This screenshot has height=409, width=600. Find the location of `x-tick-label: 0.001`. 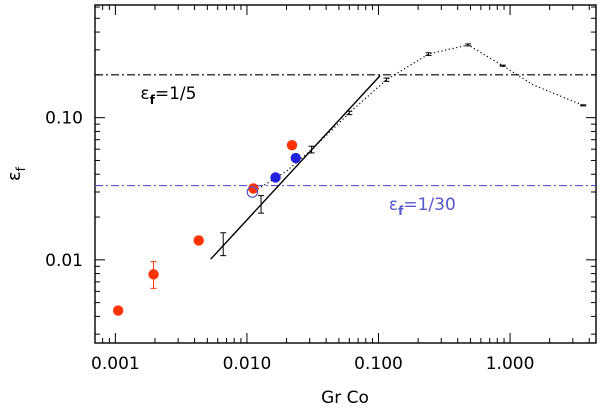

x-tick-label: 0.001 is located at coordinates (115, 364).